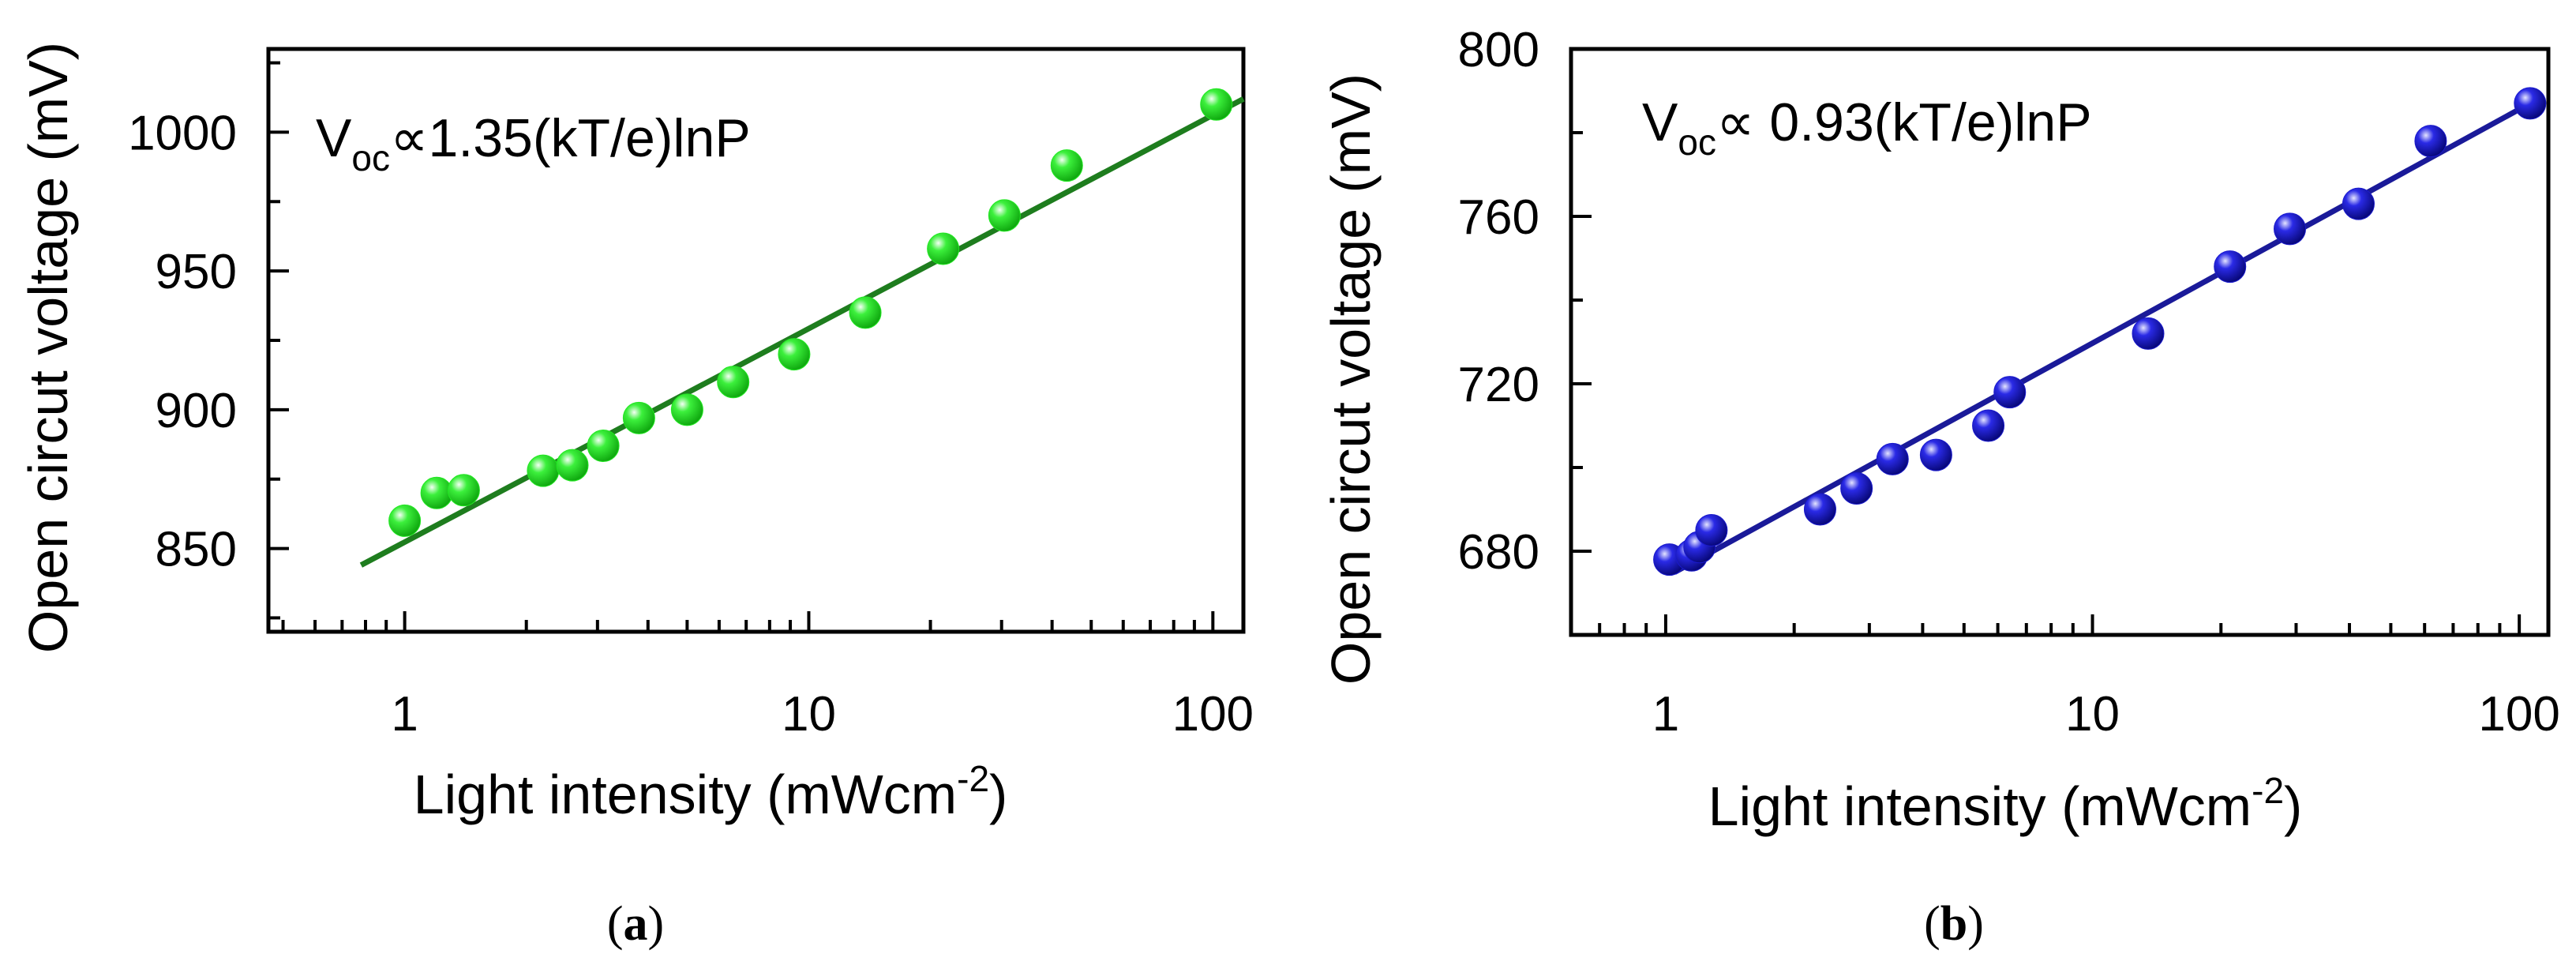 The image size is (2576, 980). Describe the element at coordinates (1498, 301) in the screenshot. I see `y-tick-labels: 680 720 760 800` at that location.